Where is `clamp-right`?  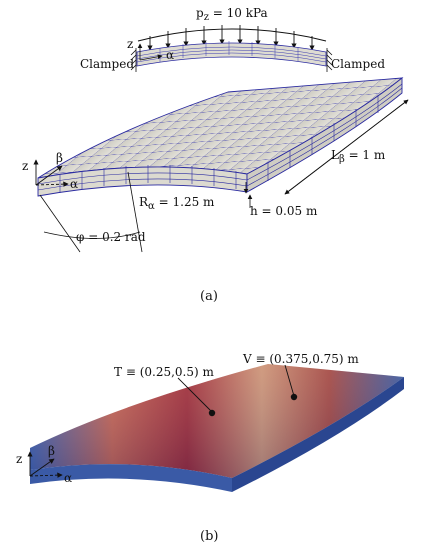
clamp-right is located at coordinates (329, 60).